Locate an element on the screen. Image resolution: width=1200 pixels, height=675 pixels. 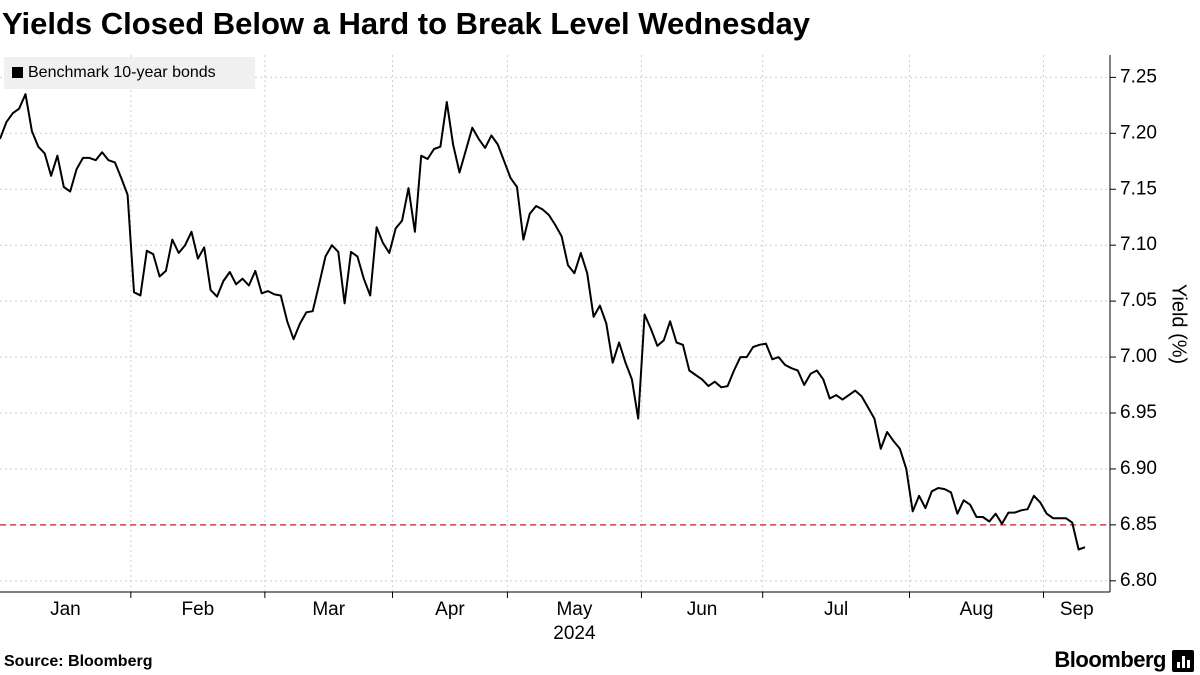
y-tick-label: 6.90 is located at coordinates (1138, 468).